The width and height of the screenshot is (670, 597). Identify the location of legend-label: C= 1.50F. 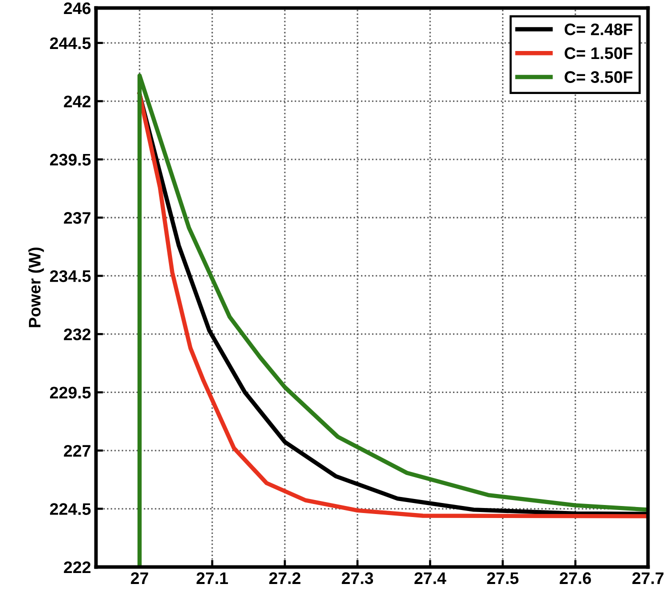
(598, 53).